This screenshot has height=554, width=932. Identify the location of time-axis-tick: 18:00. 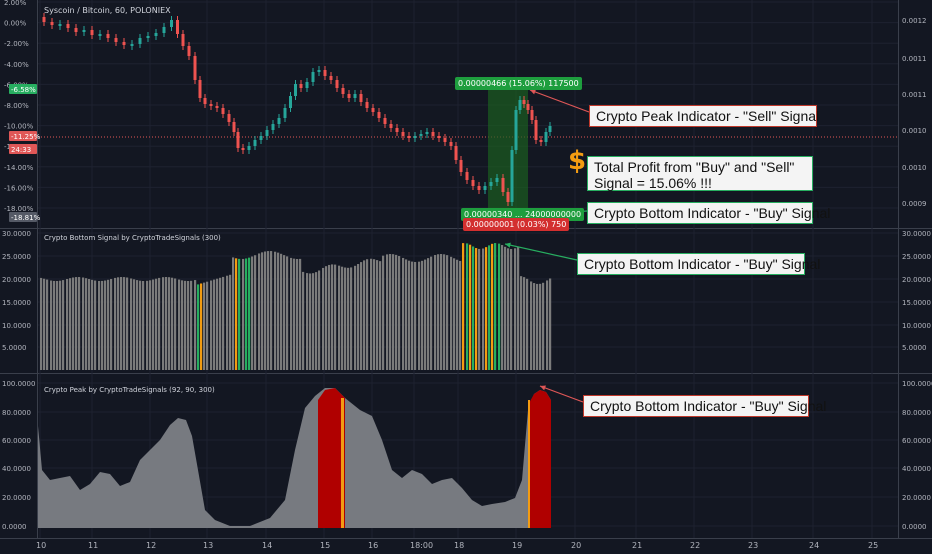
(421, 545).